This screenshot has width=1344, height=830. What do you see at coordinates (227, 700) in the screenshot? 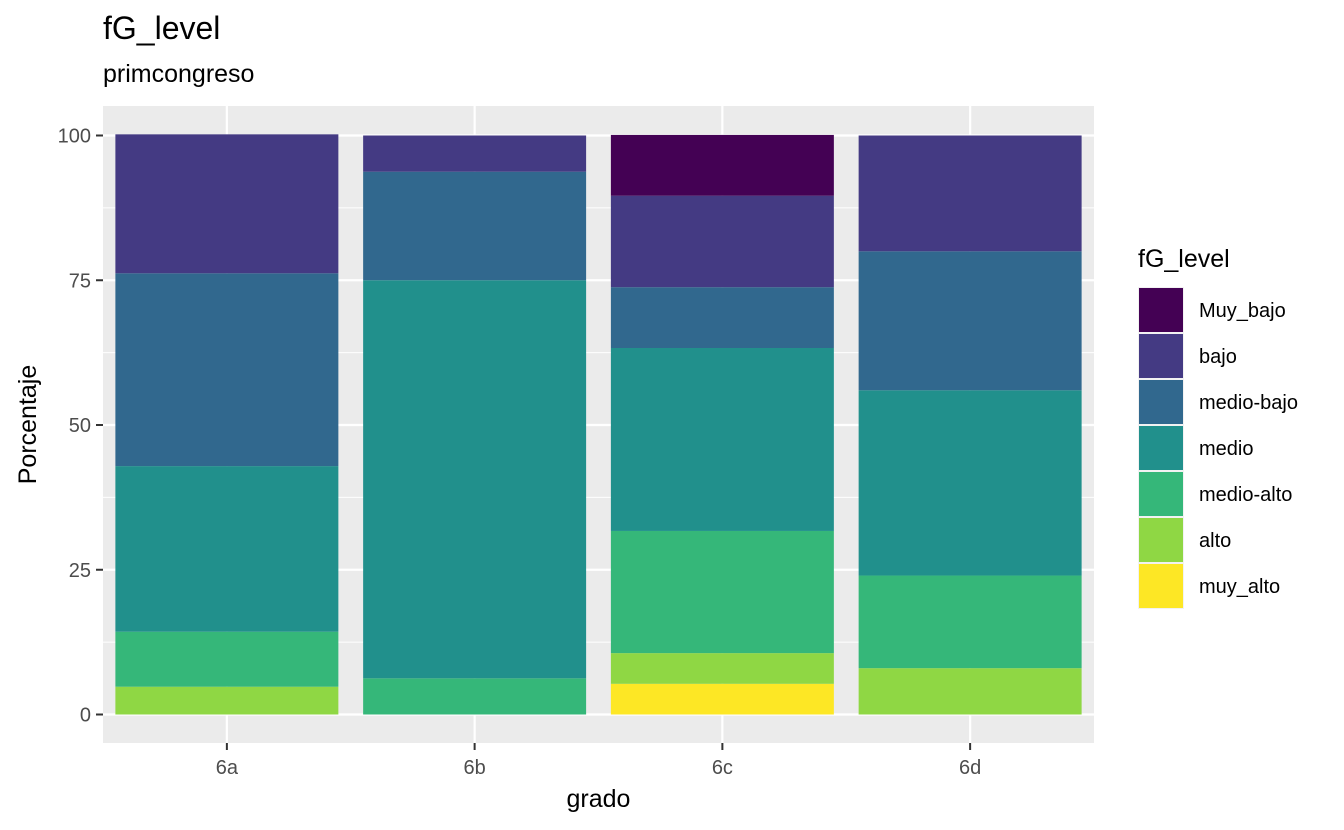
I see `bar-segment-6a-alto` at bounding box center [227, 700].